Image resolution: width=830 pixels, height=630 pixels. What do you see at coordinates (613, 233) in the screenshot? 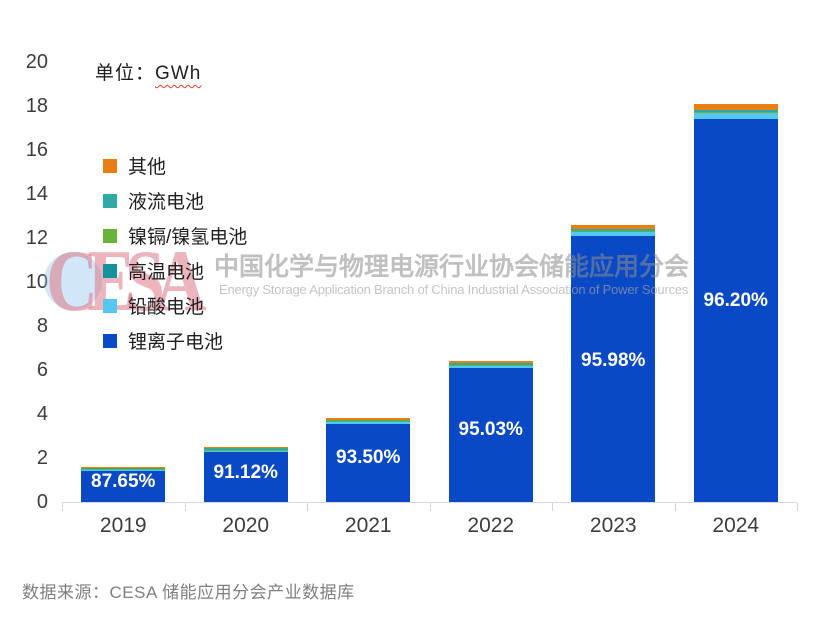
I see `bar-segment-lead-acid-2023` at bounding box center [613, 233].